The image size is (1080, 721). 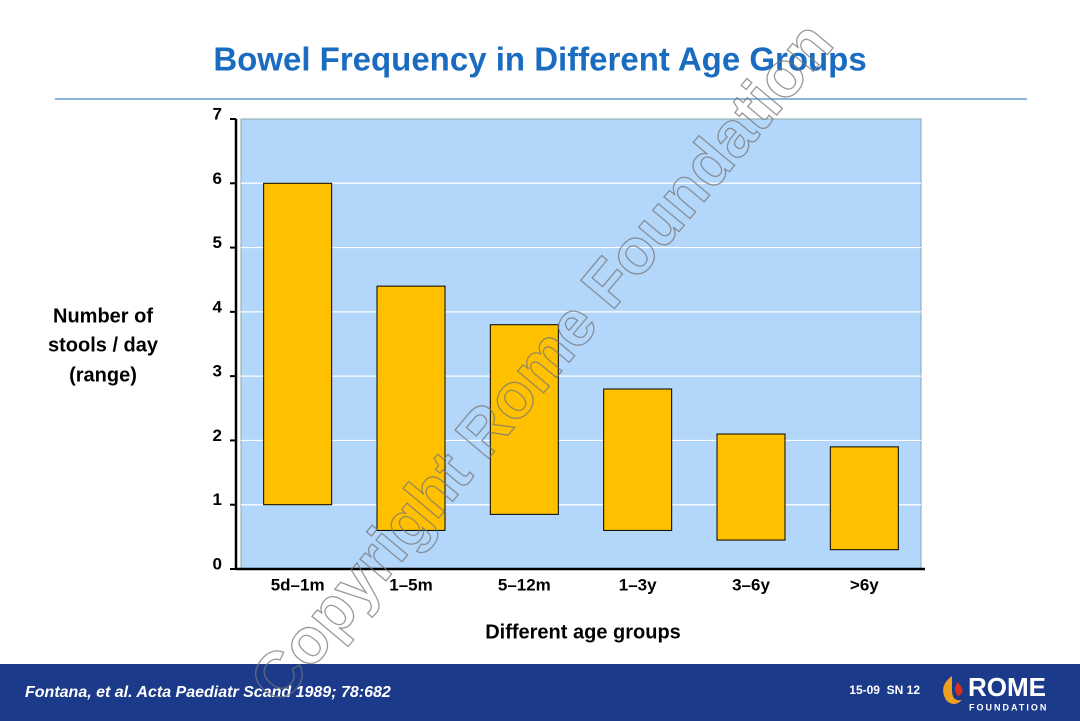 What do you see at coordinates (217, 178) in the screenshot?
I see `y-tick-label: 6` at bounding box center [217, 178].